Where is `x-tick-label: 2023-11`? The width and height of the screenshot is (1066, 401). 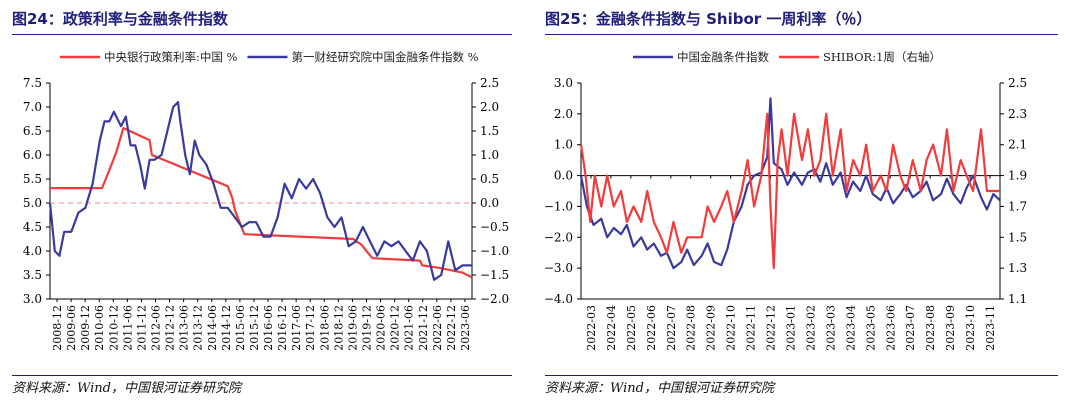 x-tick-label: 2023-11 is located at coordinates (990, 328).